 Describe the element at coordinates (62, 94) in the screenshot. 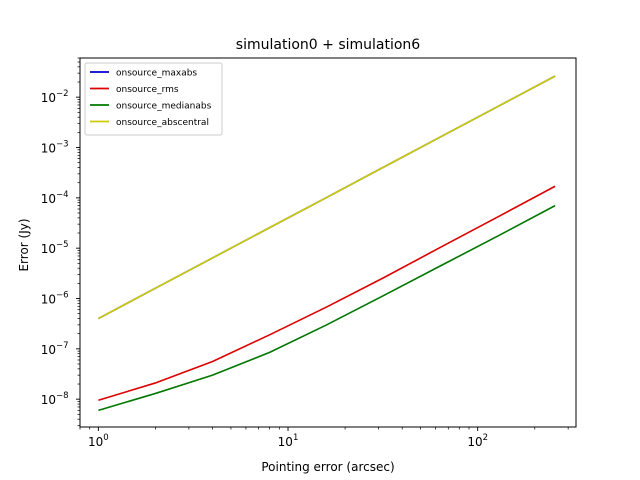

I see `y-tick-exponent: −2` at that location.